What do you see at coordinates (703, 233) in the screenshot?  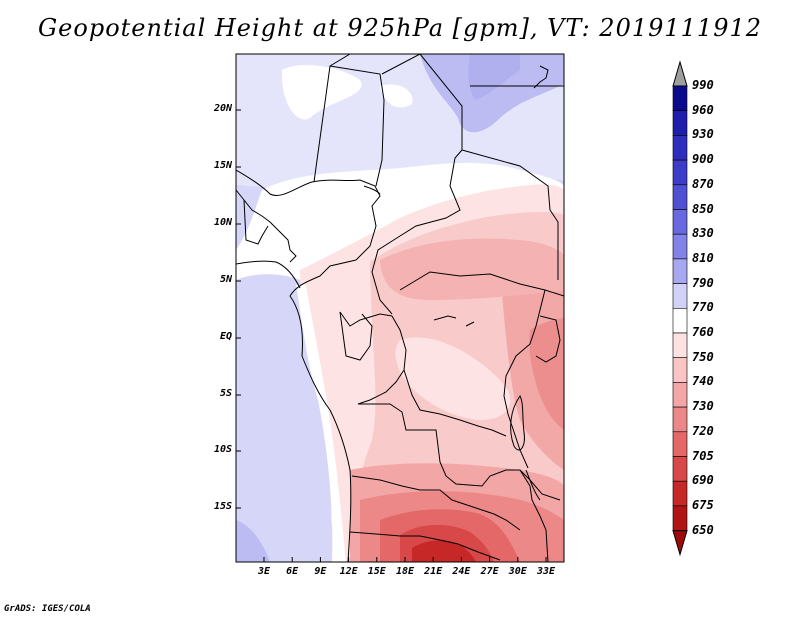 I see `colorbar-level-label: 830` at bounding box center [703, 233].